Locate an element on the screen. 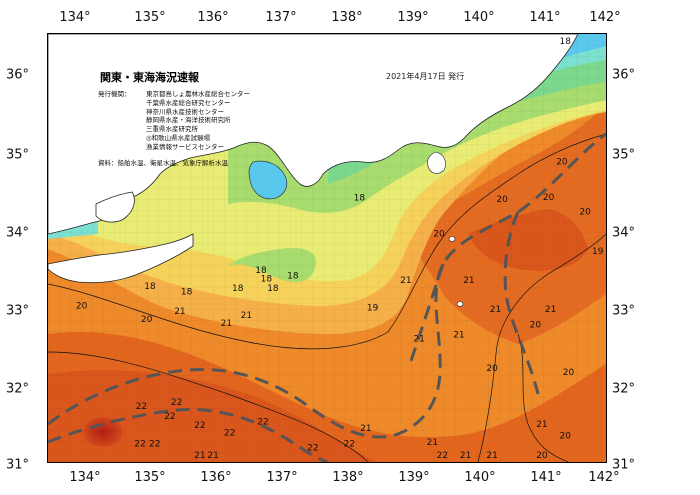  isotherm-20c-east is located at coordinates (496, 233).